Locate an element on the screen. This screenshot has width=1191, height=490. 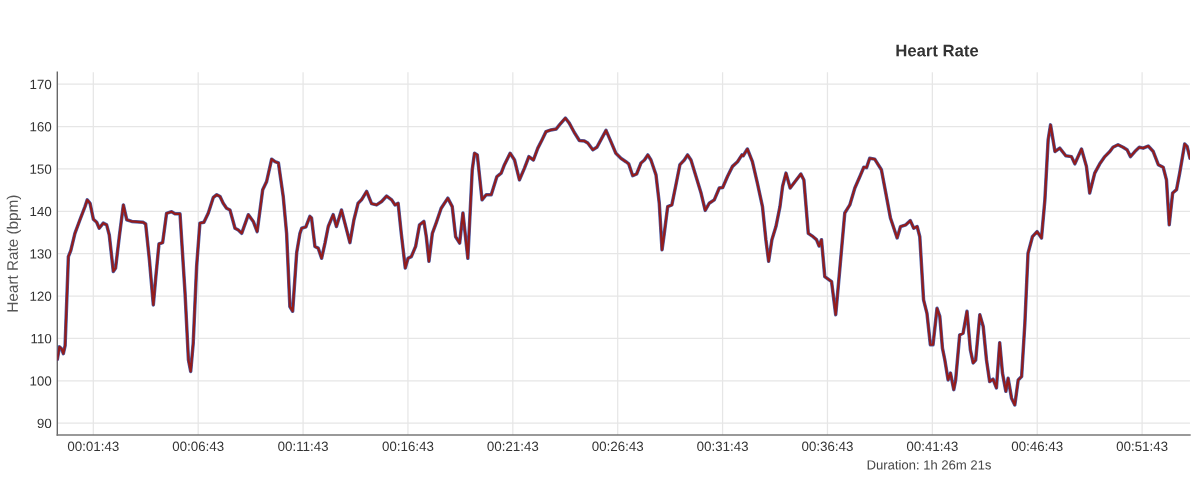
y-tick-label: 160 is located at coordinates (41, 127).